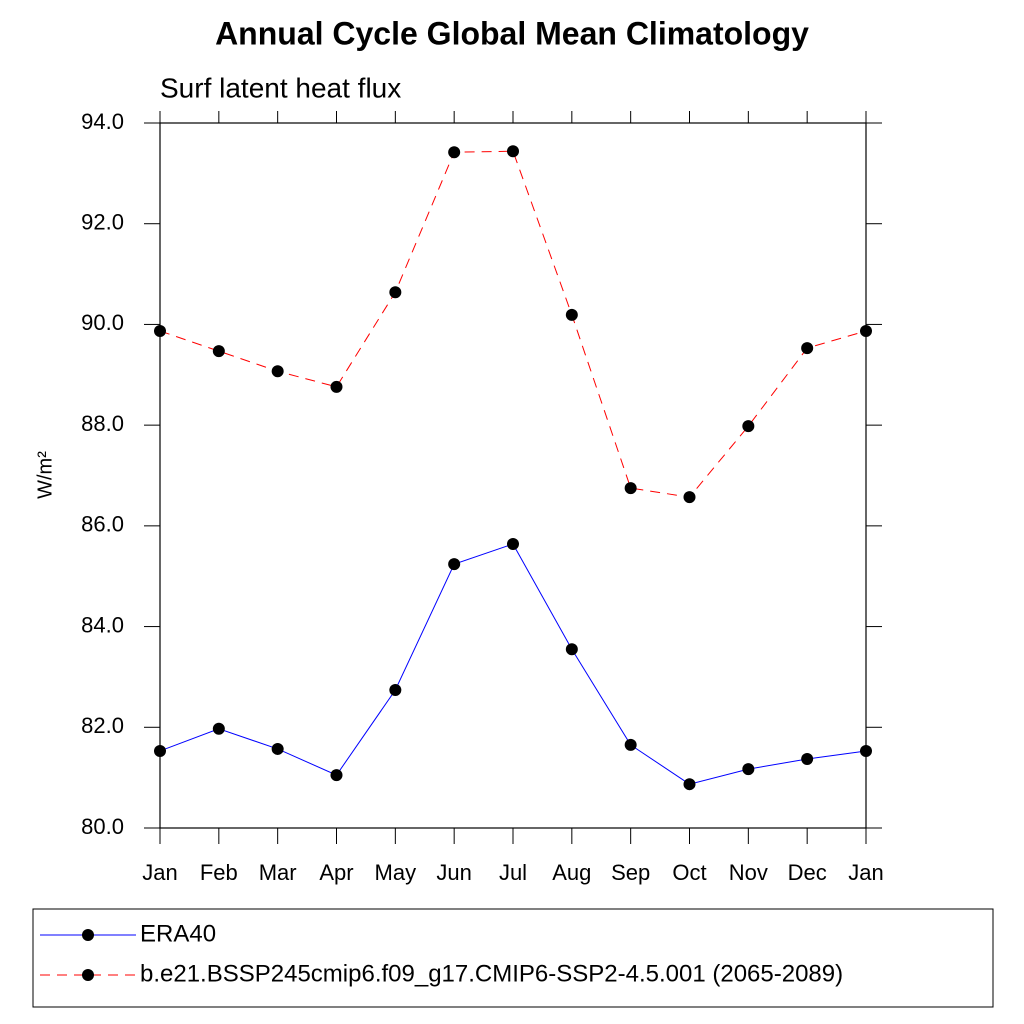 The height and width of the screenshot is (1024, 1024). What do you see at coordinates (280, 87) in the screenshot?
I see `chart-subtitle: Surf latent heat flux` at bounding box center [280, 87].